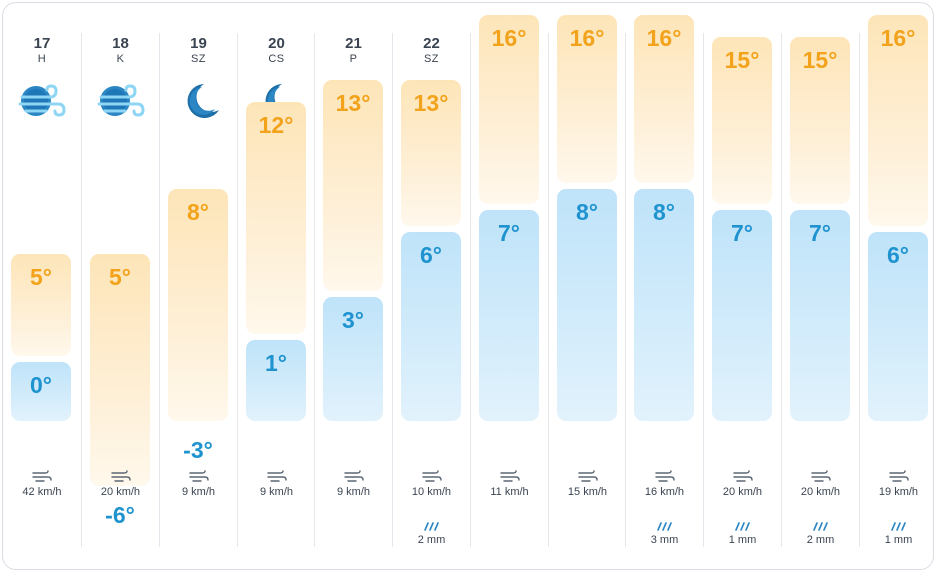 The width and height of the screenshot is (938, 574). I want to click on day-column: 21 P 13° 3° 9 km/h, so click(353, 290).